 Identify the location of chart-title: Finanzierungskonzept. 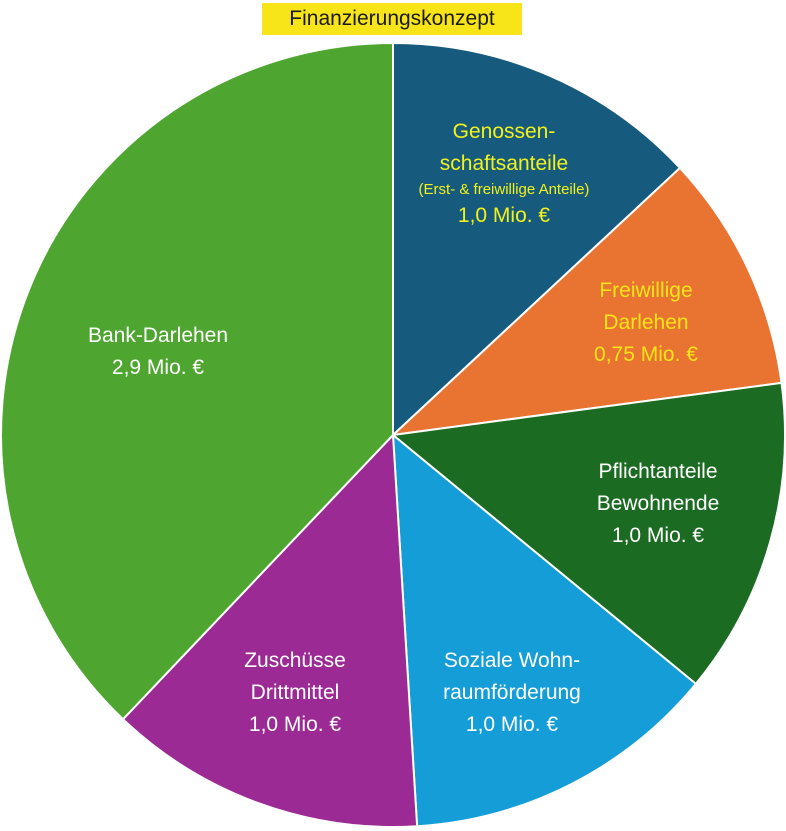
(392, 19).